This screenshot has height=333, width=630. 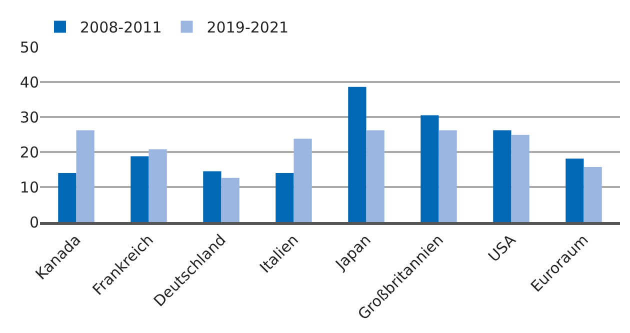 I want to click on y-tick-label: 50, so click(x=29, y=47).